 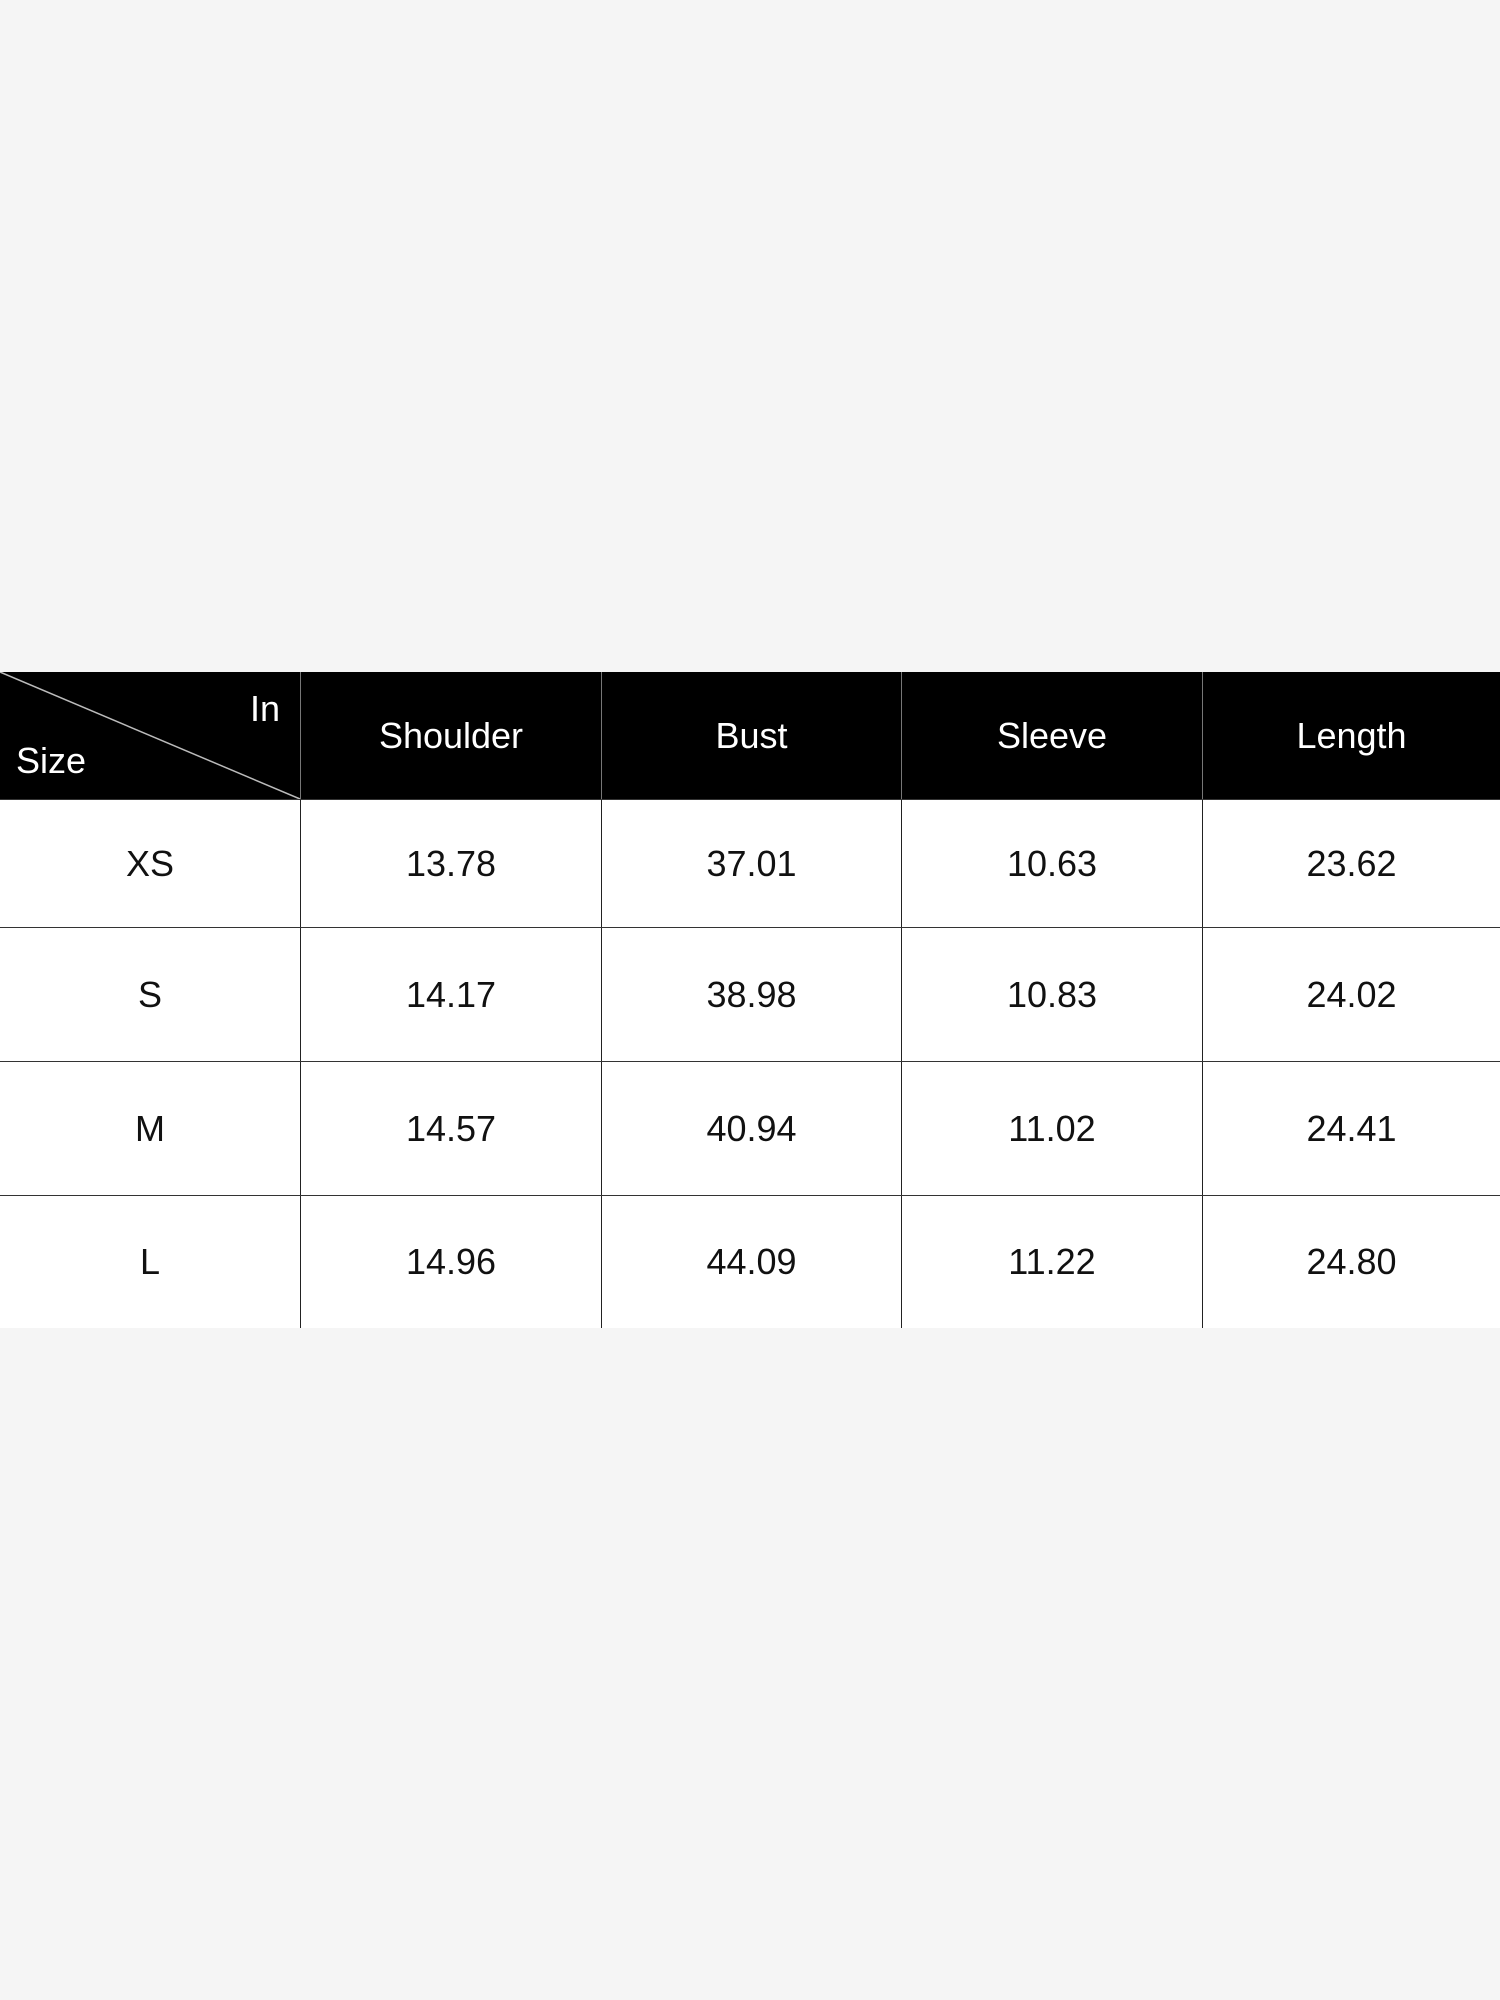 I want to click on unit-label: In, so click(x=264, y=708).